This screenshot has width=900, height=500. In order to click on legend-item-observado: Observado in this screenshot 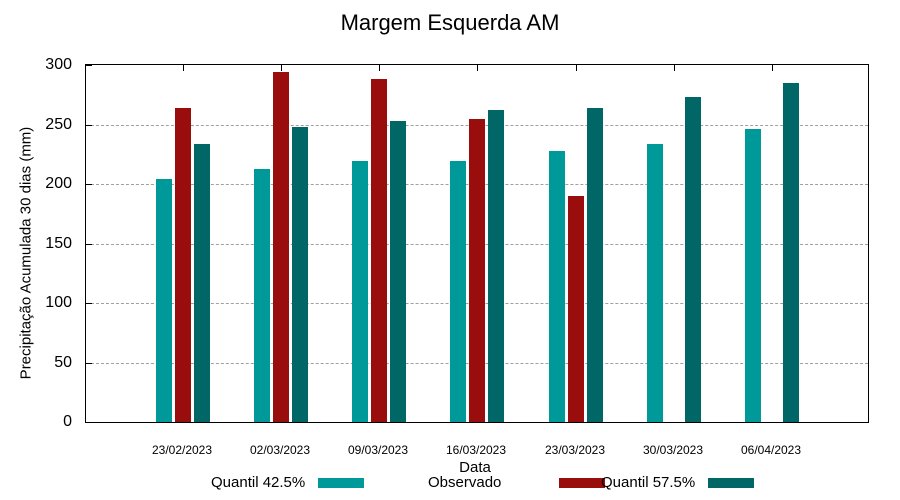, I will do `click(517, 482)`.